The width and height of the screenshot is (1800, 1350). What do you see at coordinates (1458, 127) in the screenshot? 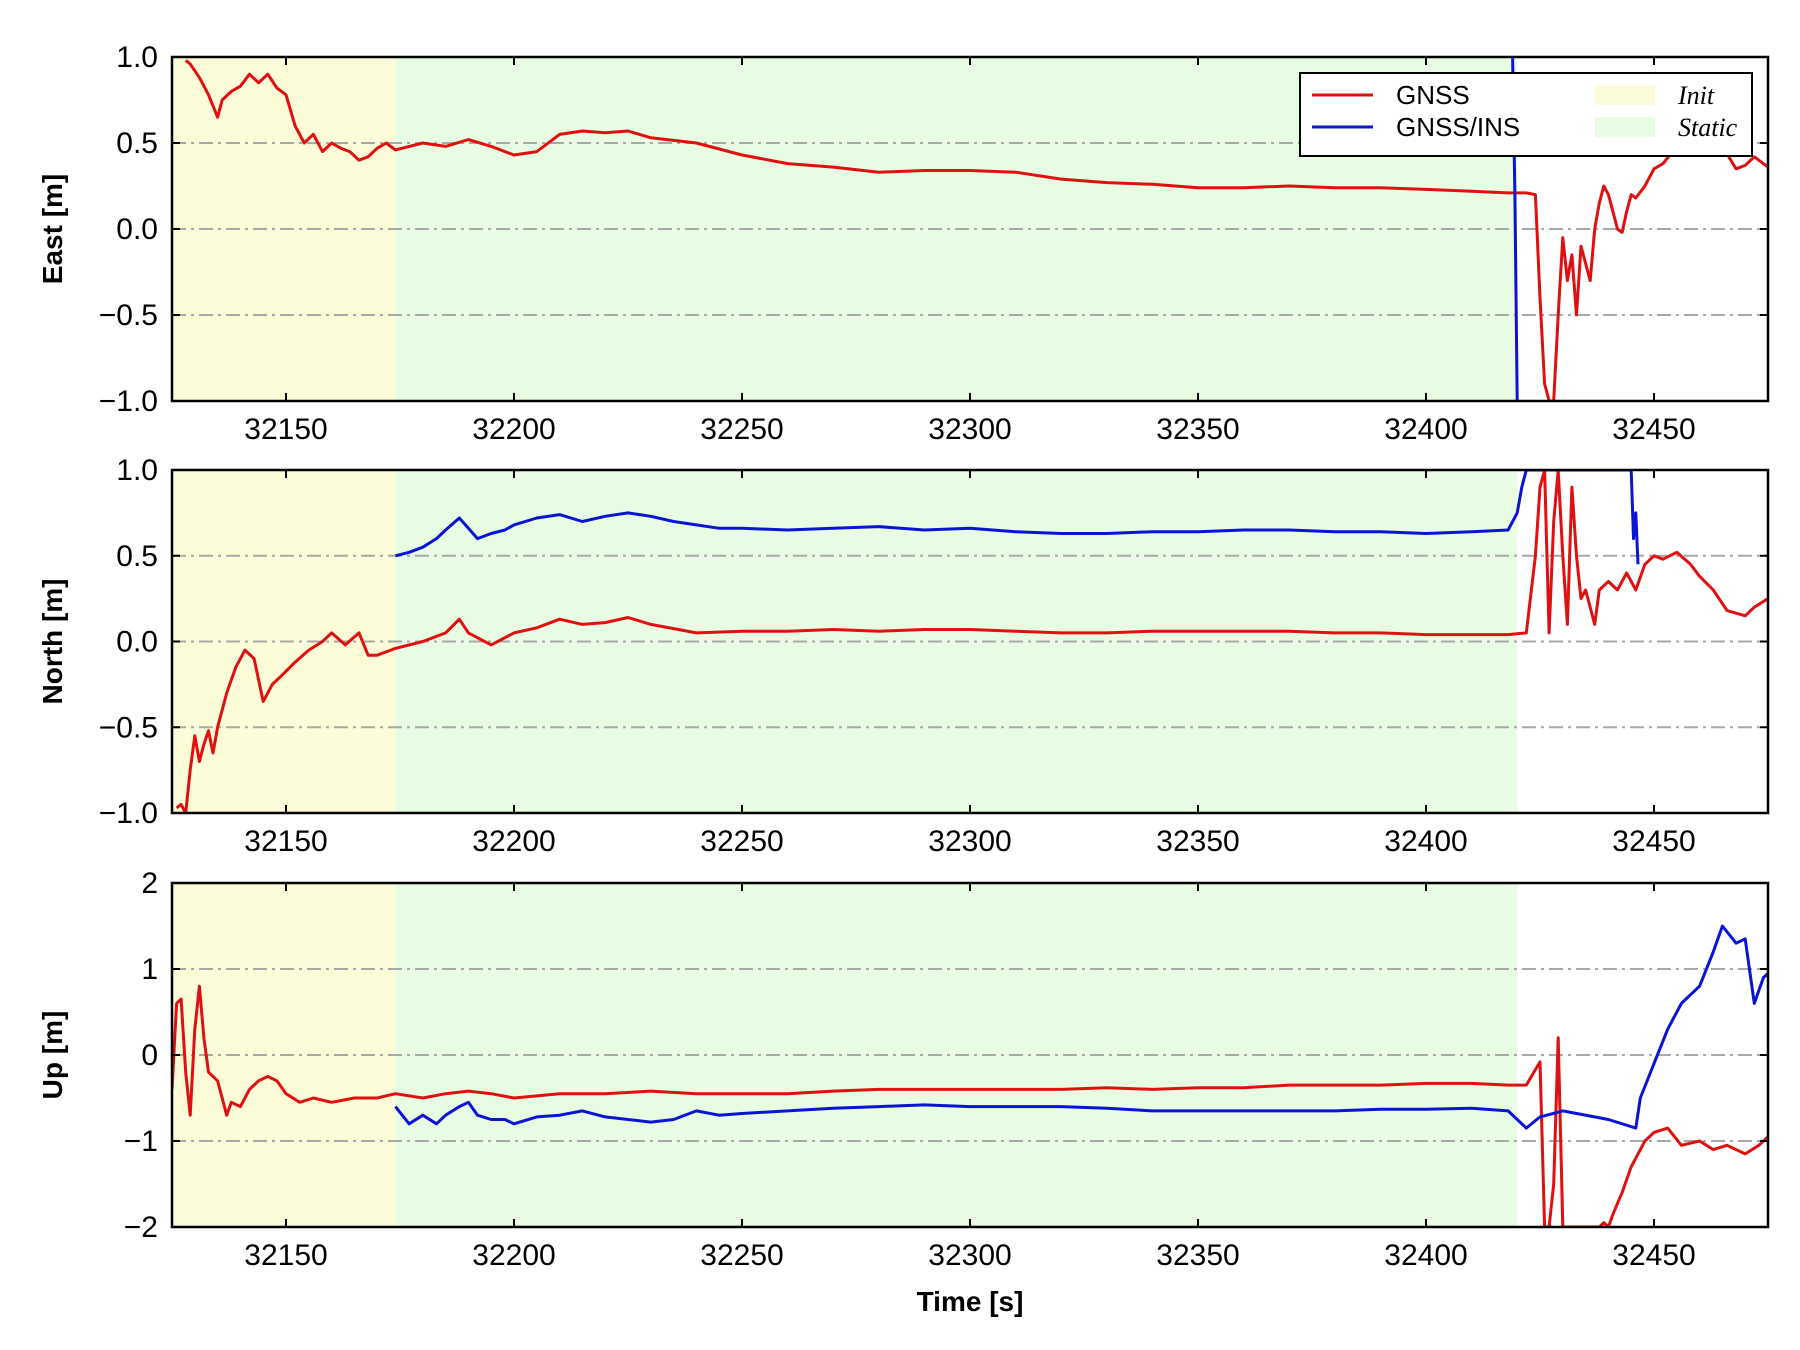
I see `legend-gnss-ins-label: GNSS/INS` at bounding box center [1458, 127].